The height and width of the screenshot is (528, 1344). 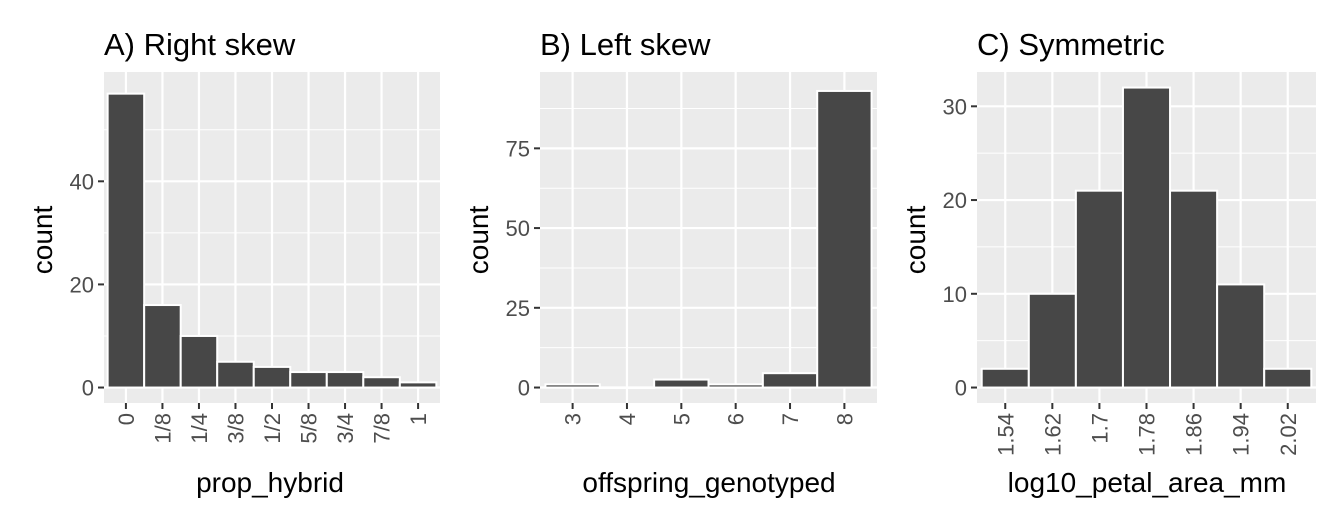 What do you see at coordinates (82, 181) in the screenshot?
I see `y-tick-label: 40` at bounding box center [82, 181].